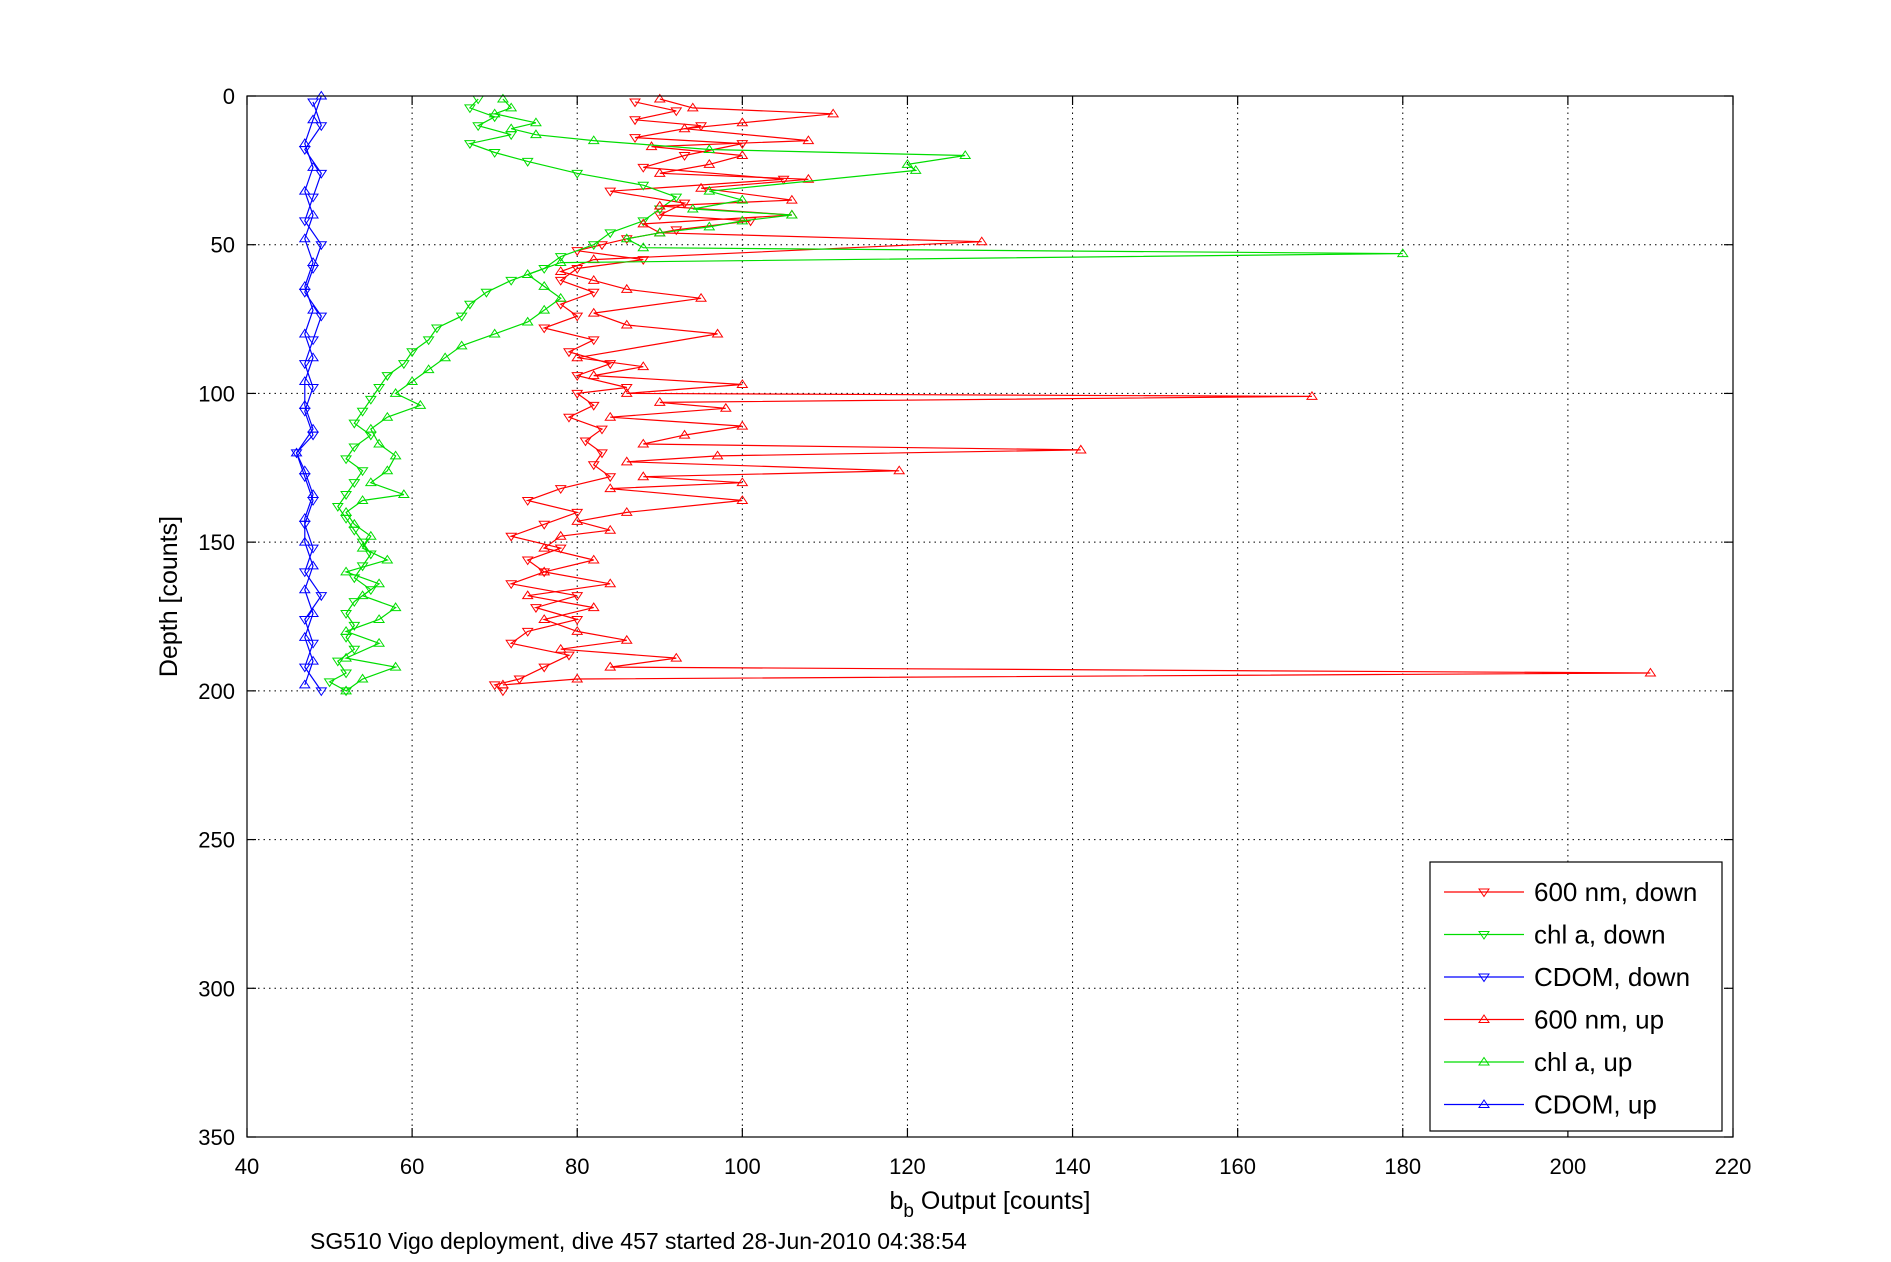 This screenshot has height=1262, width=1891. What do you see at coordinates (216, 1137) in the screenshot?
I see `y-tick-label: 350` at bounding box center [216, 1137].